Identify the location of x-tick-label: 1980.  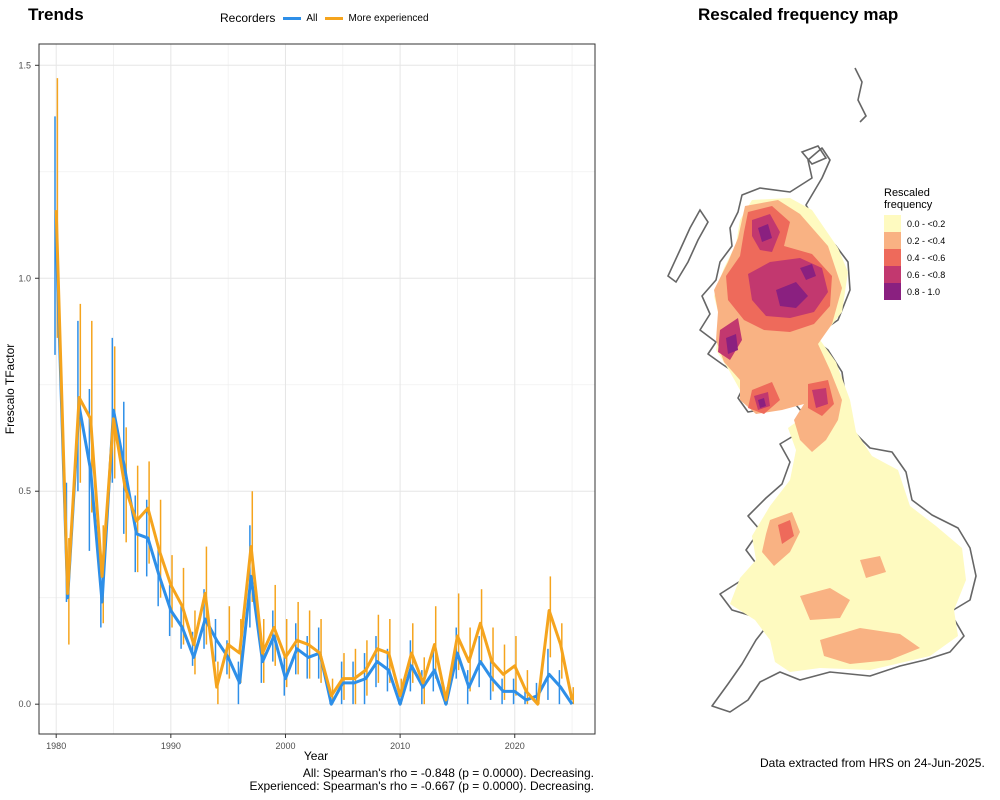
(56, 746).